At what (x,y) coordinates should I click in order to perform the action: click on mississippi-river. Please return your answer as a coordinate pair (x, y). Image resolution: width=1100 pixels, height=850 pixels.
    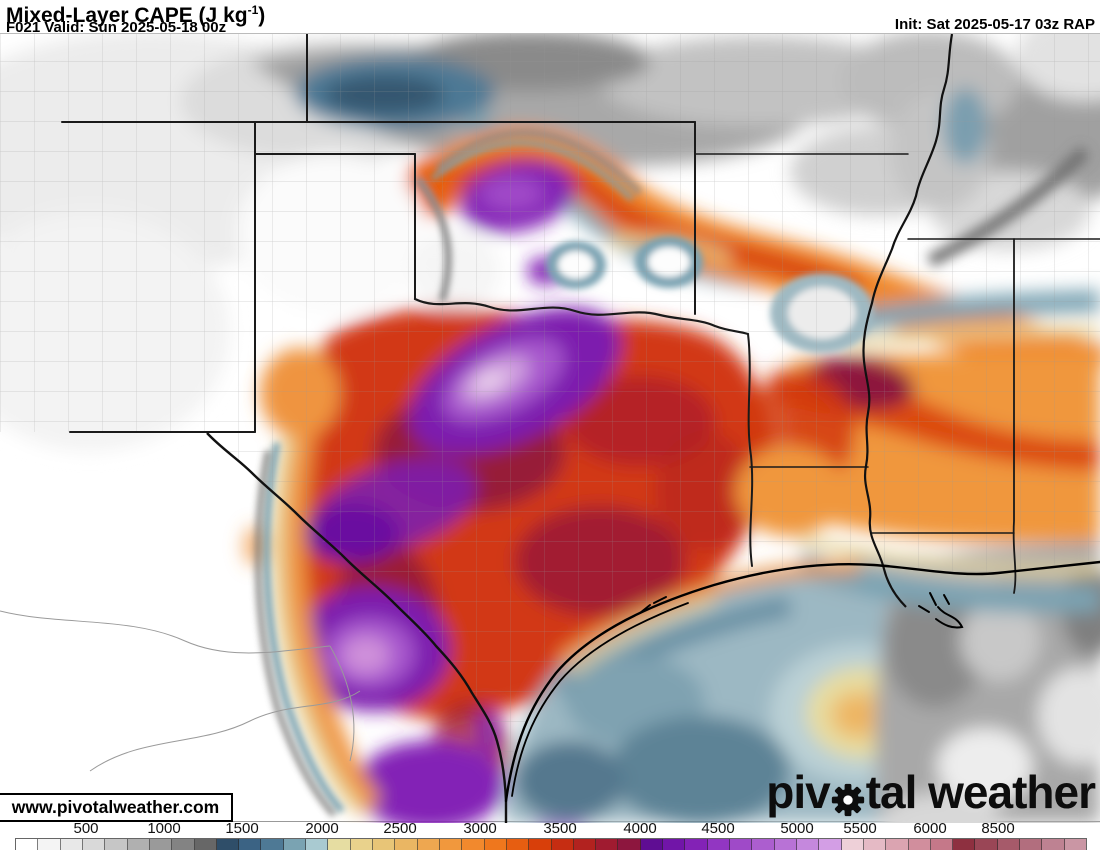
    Looking at the image, I should click on (908, 321).